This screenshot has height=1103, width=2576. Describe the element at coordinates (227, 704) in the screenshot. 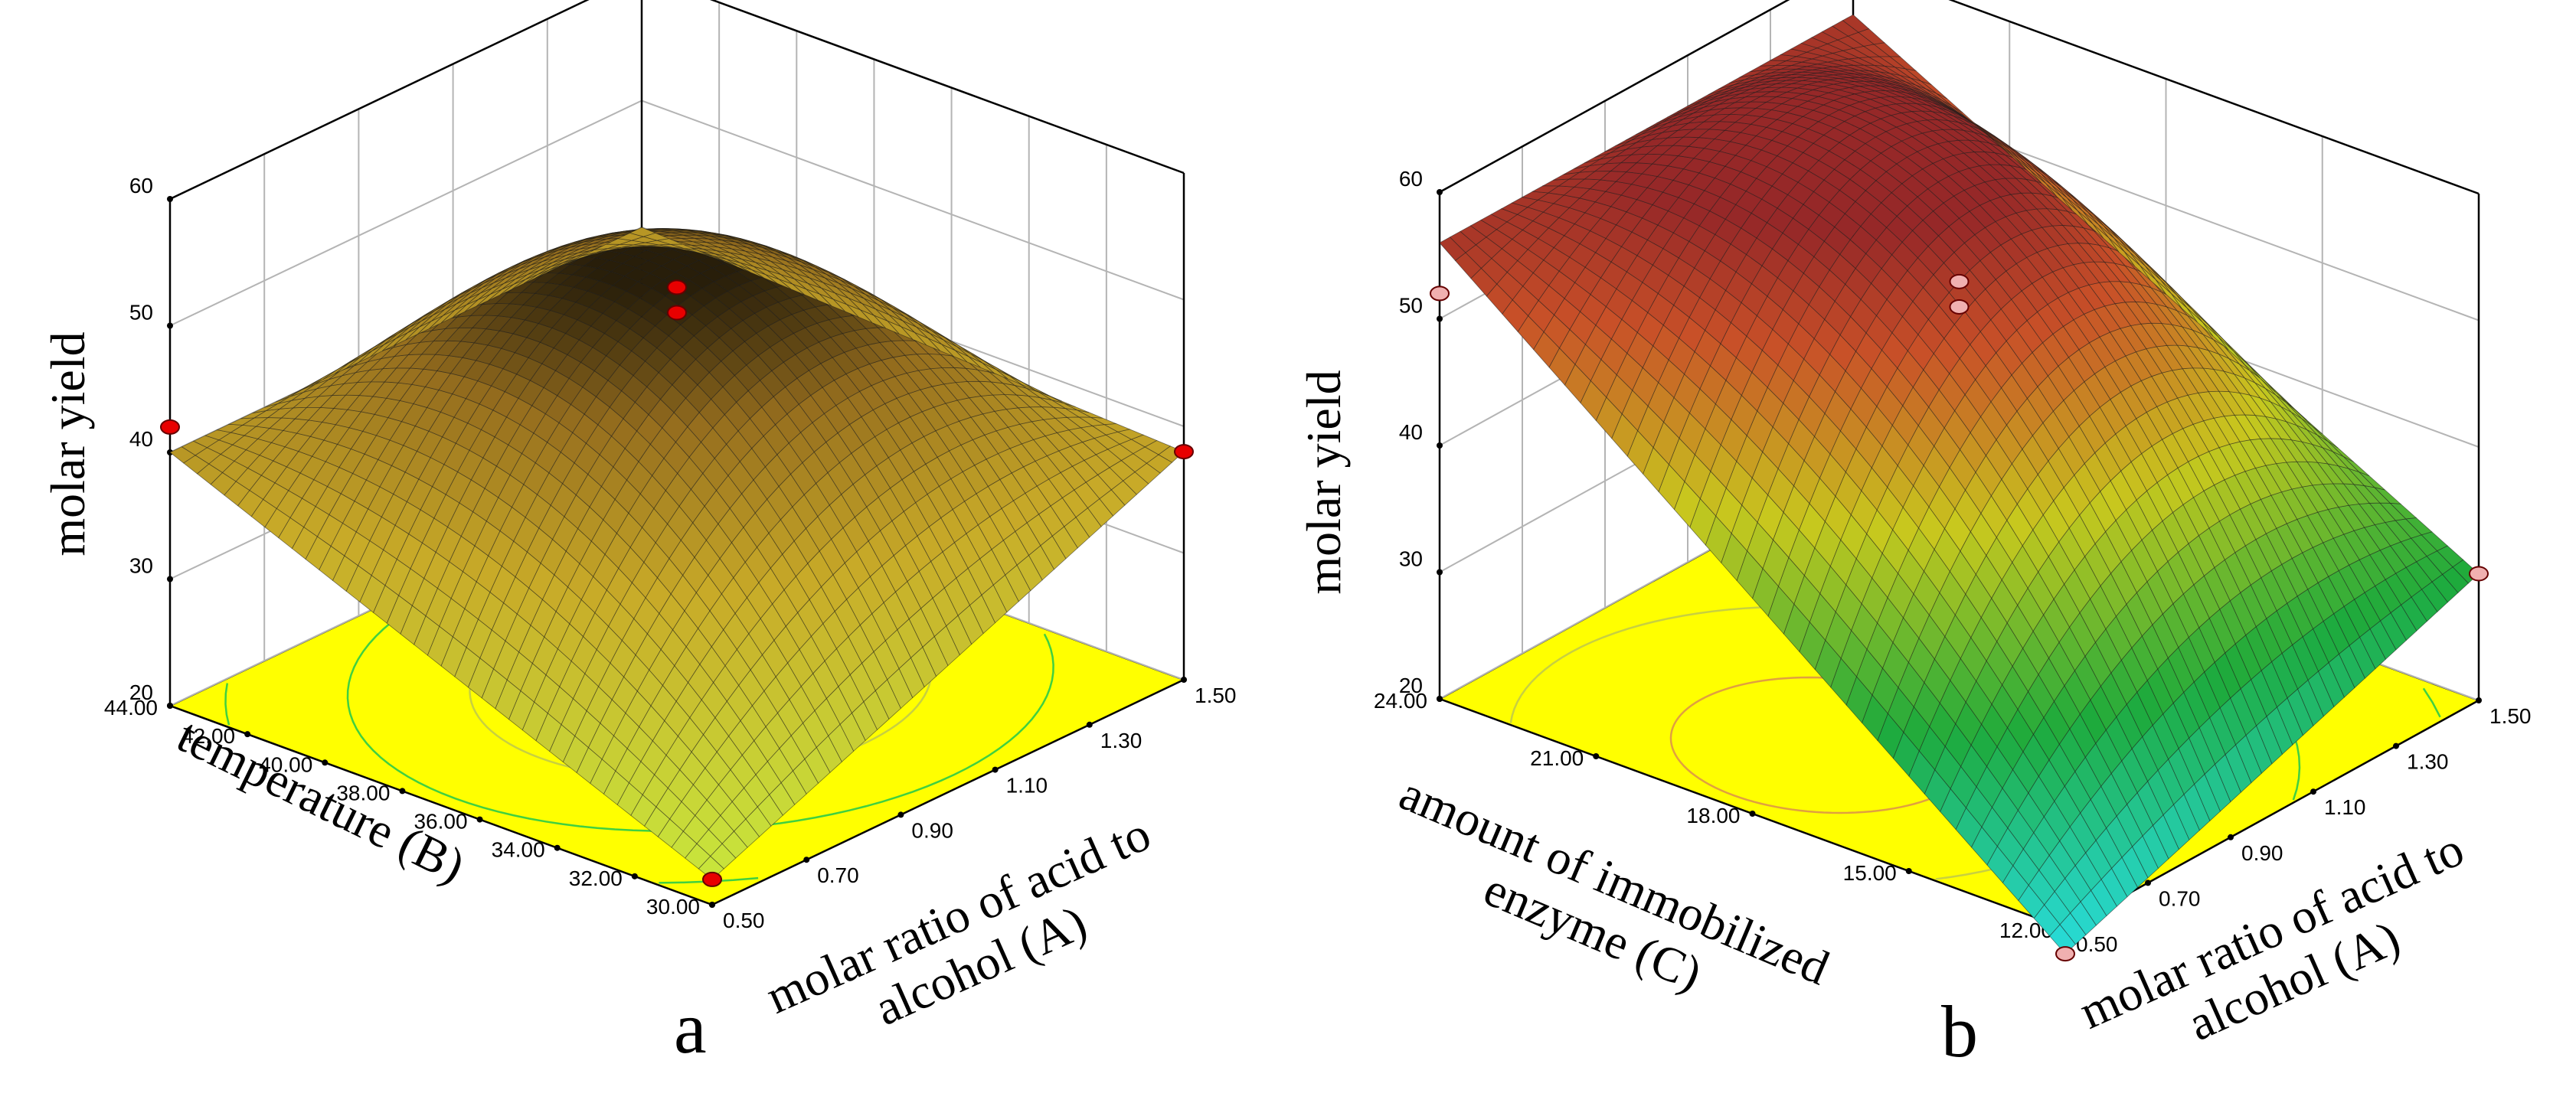

I see `contour-line` at that location.